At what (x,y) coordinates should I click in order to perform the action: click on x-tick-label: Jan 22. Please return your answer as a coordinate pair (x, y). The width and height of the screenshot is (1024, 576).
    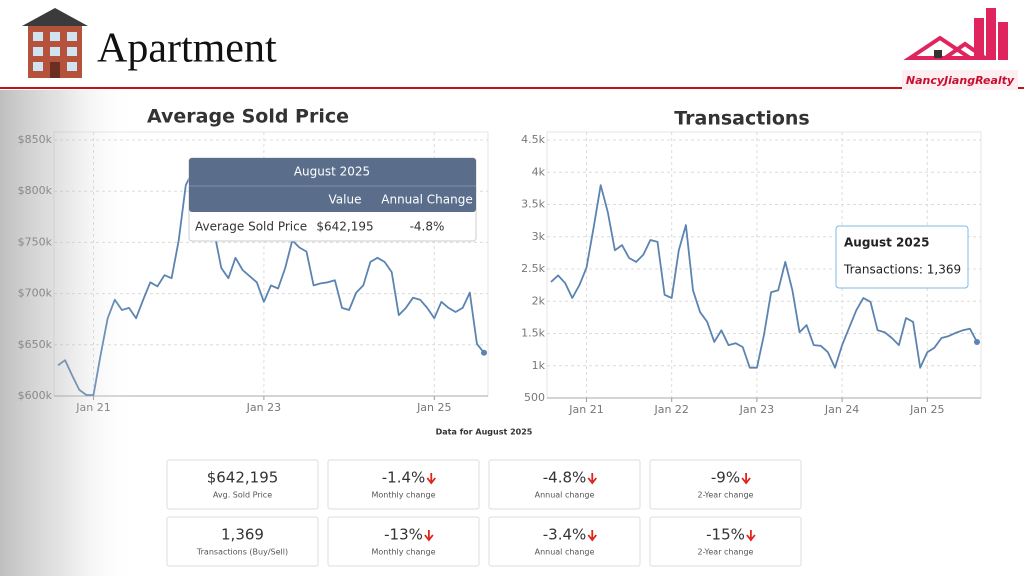
    Looking at the image, I should click on (670, 409).